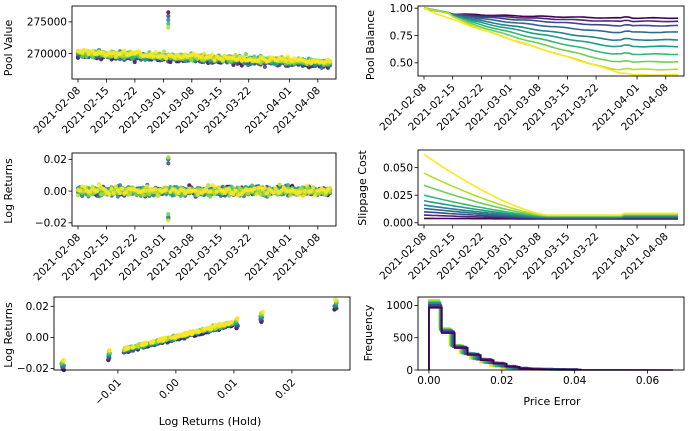 The width and height of the screenshot is (690, 431). I want to click on price-error-step-series, so click(551, 339).